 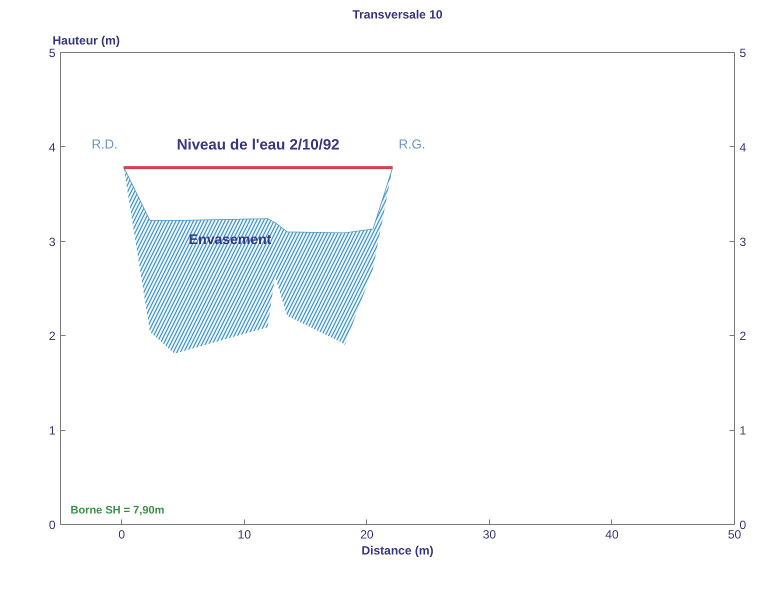 What do you see at coordinates (105, 144) in the screenshot?
I see `annotation: R.D.` at bounding box center [105, 144].